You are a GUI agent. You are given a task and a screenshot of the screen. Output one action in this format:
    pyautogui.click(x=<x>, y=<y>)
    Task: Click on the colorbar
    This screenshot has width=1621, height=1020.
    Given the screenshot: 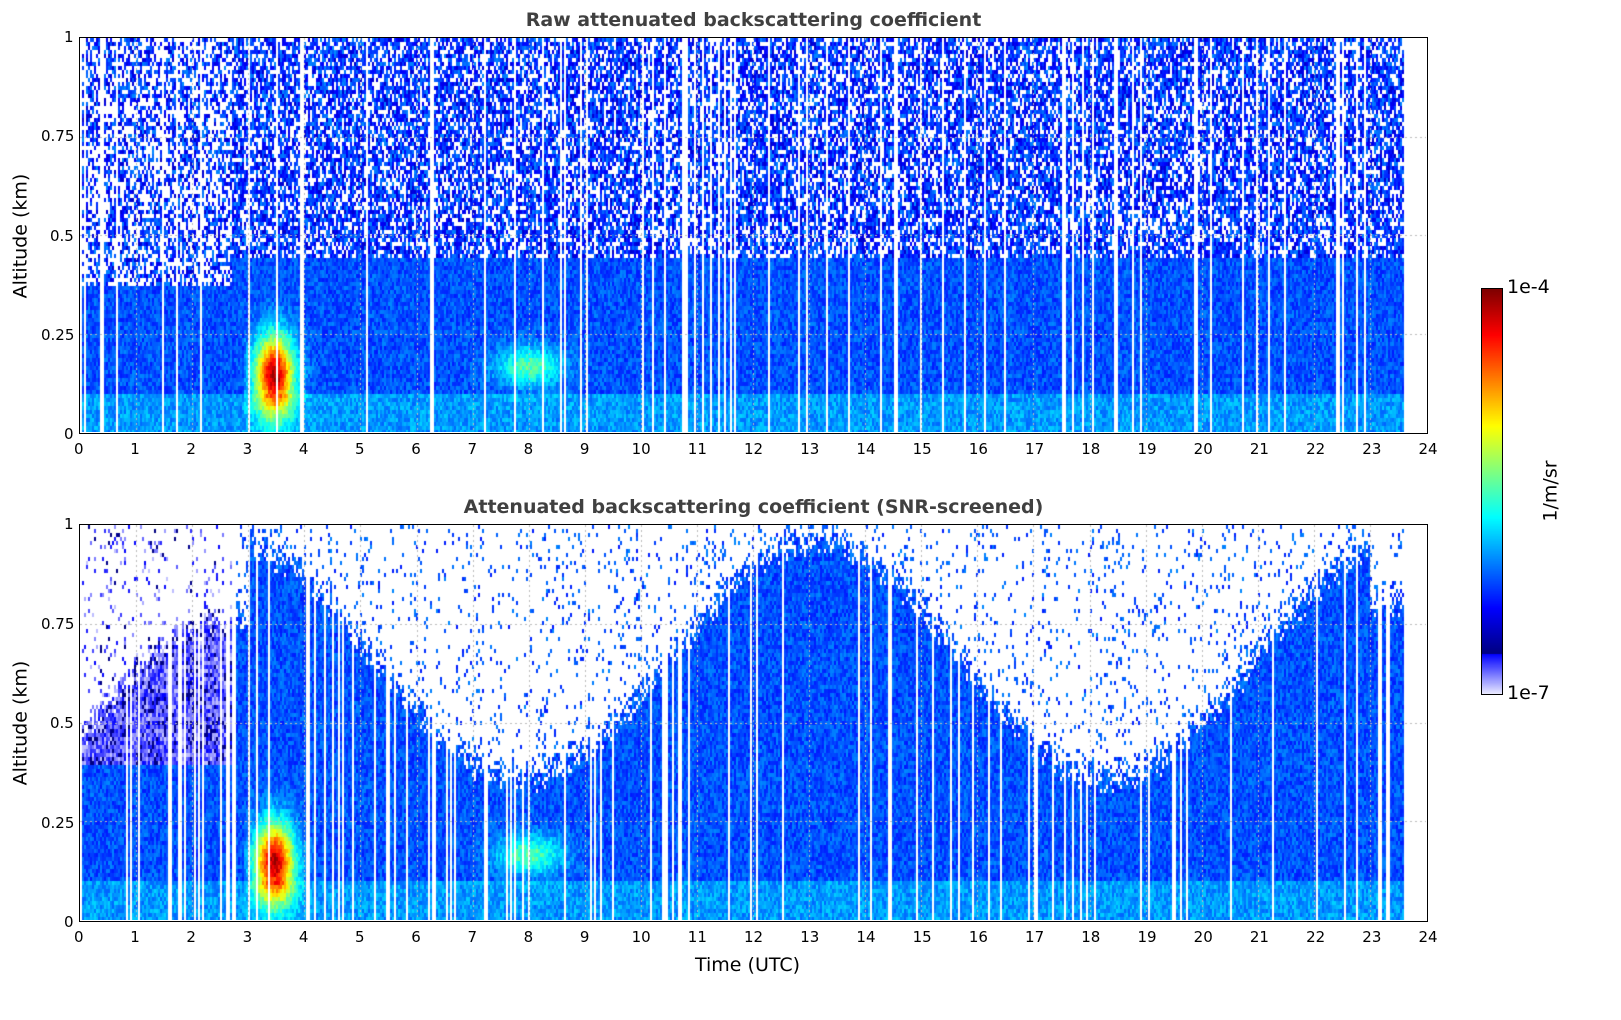 What is the action you would take?
    pyautogui.click(x=1492, y=491)
    